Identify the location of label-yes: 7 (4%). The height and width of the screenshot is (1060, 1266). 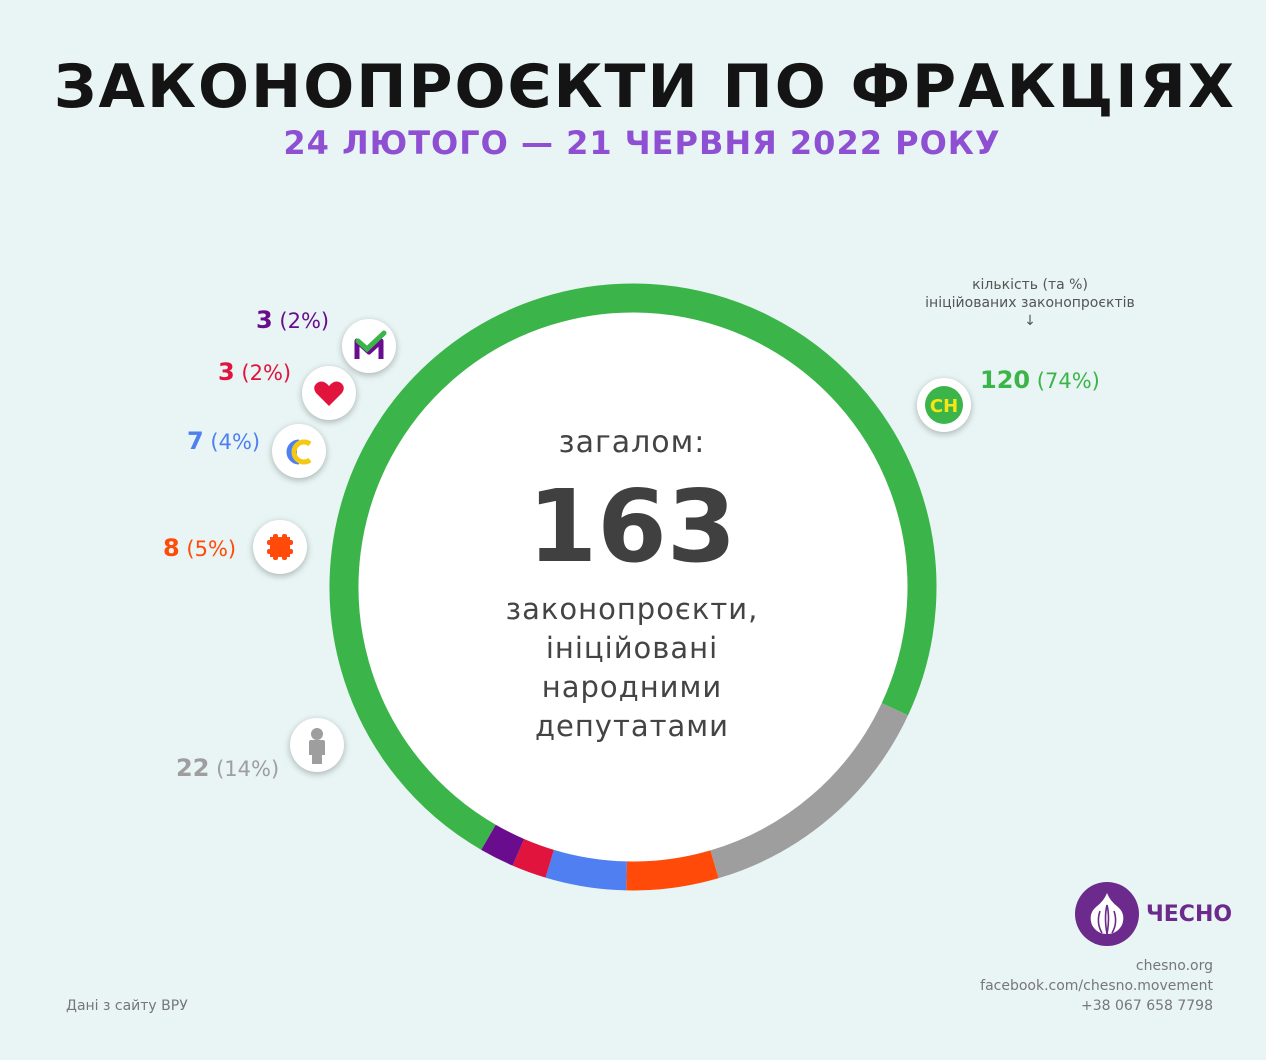
(223, 441).